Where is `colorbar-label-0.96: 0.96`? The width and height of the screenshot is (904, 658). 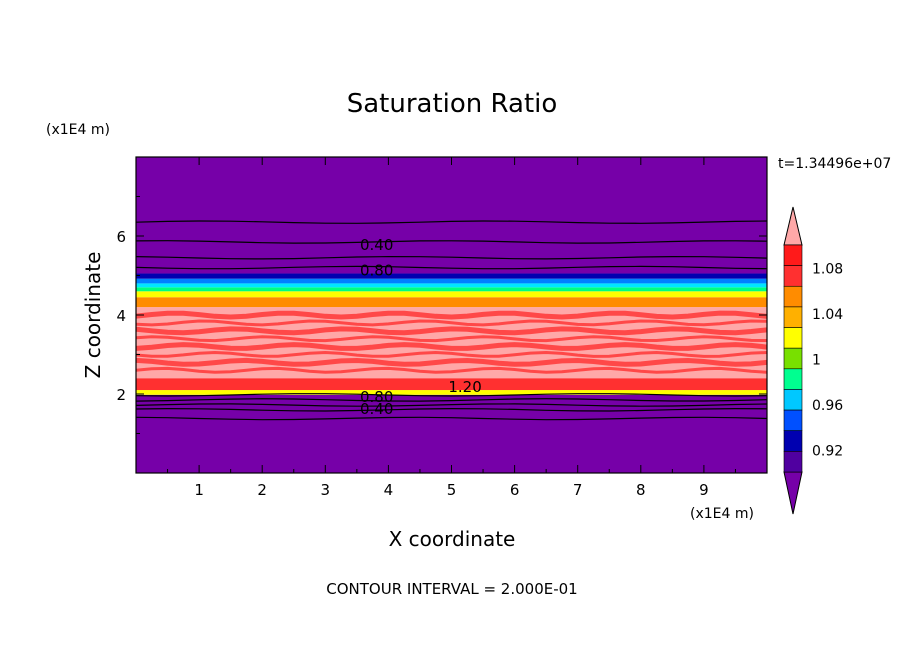
colorbar-label-0.96: 0.96 is located at coordinates (827, 406).